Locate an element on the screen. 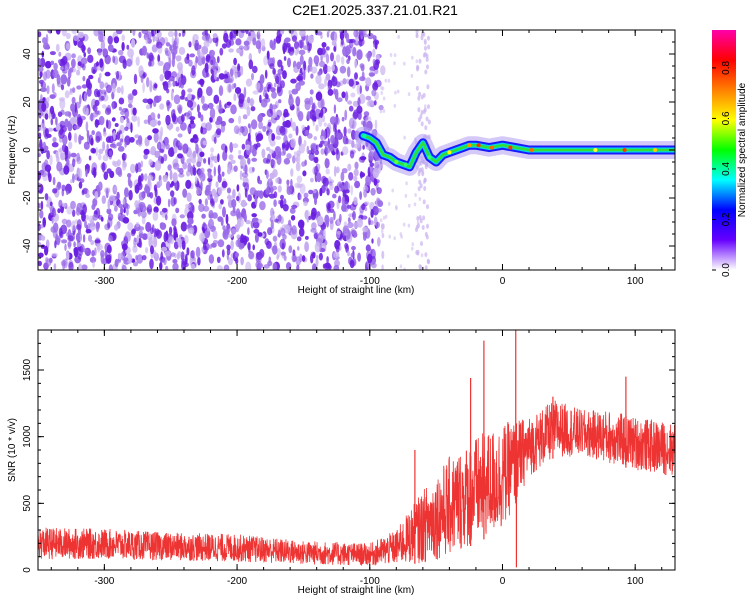 This screenshot has height=600, width=750. colorbar-tick-label: 0.0 is located at coordinates (726, 270).